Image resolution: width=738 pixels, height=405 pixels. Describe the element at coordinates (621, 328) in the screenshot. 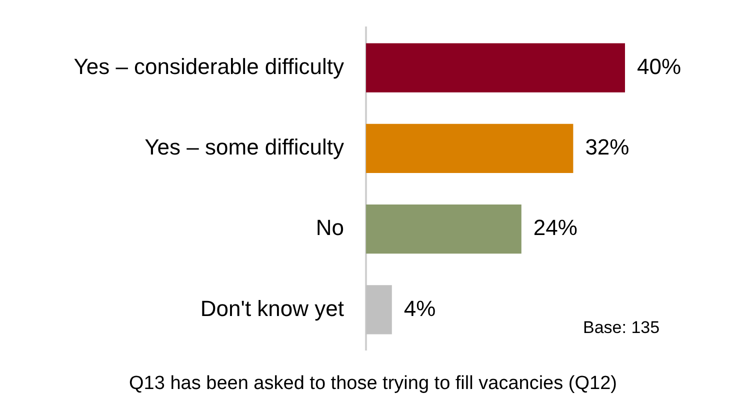

I see `annotation: Base: 135` at that location.